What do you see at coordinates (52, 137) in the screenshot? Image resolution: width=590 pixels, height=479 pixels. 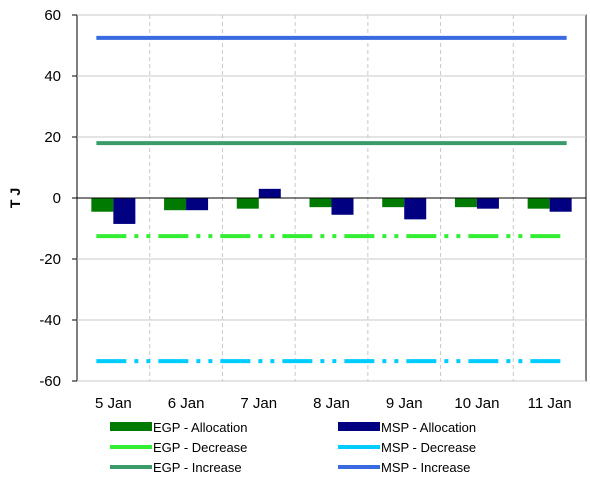 I see `y-tick-label: 20` at bounding box center [52, 137].